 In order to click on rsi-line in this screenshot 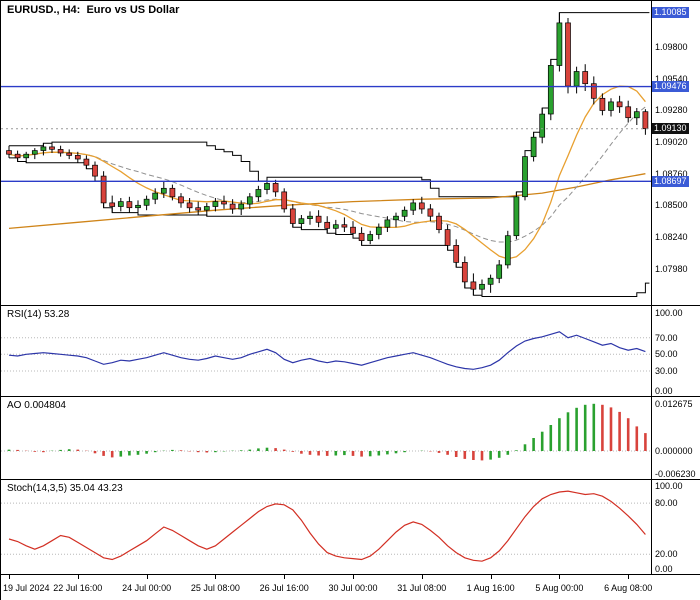, I will do `click(327, 350)`.